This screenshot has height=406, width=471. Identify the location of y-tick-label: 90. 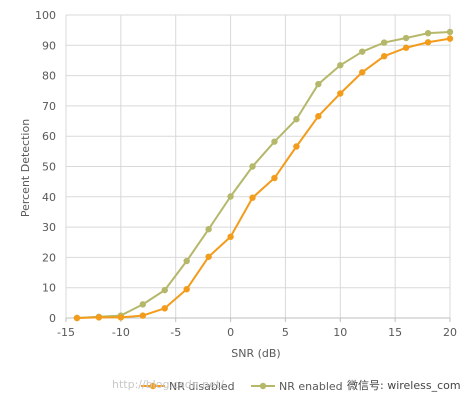
(49, 45).